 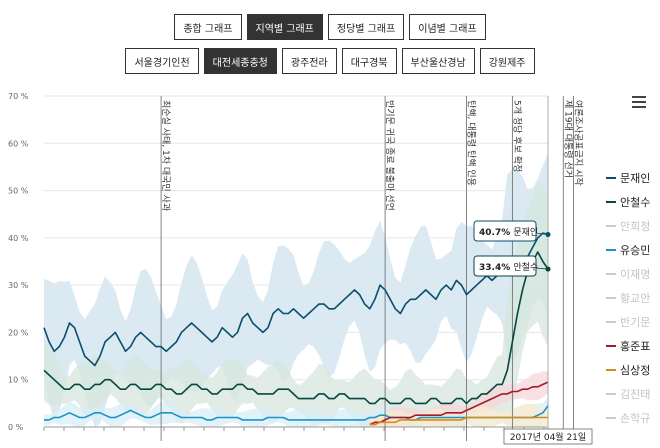 I want to click on crosshair-date-label: 2017년 04월 21일, so click(x=548, y=437).